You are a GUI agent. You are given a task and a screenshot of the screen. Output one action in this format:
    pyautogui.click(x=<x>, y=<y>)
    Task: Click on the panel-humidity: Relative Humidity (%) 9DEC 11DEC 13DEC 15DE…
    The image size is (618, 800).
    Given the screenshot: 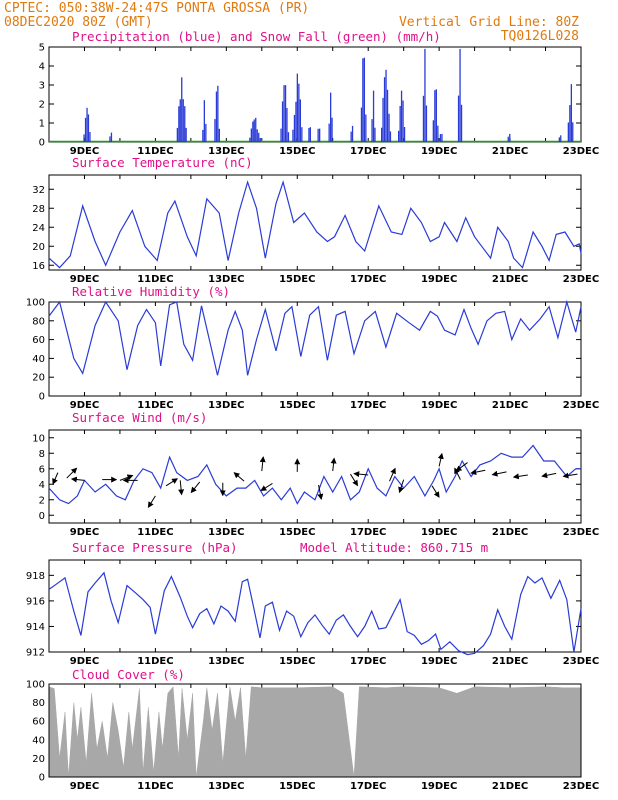 What is the action you would take?
    pyautogui.click(x=312, y=347)
    